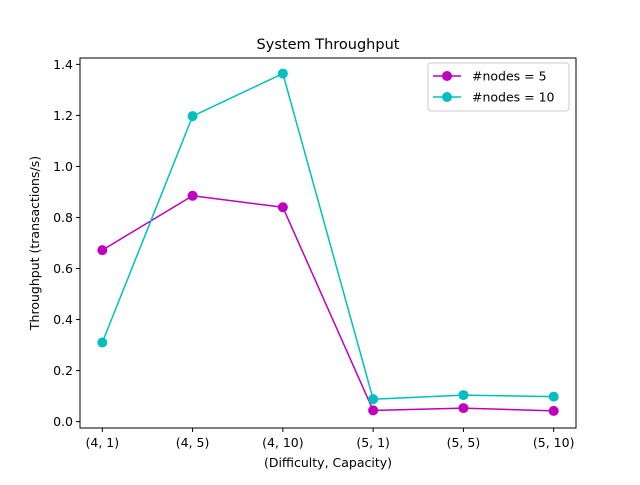  Describe the element at coordinates (63, 115) in the screenshot. I see `y-tick-label: 1.2` at that location.